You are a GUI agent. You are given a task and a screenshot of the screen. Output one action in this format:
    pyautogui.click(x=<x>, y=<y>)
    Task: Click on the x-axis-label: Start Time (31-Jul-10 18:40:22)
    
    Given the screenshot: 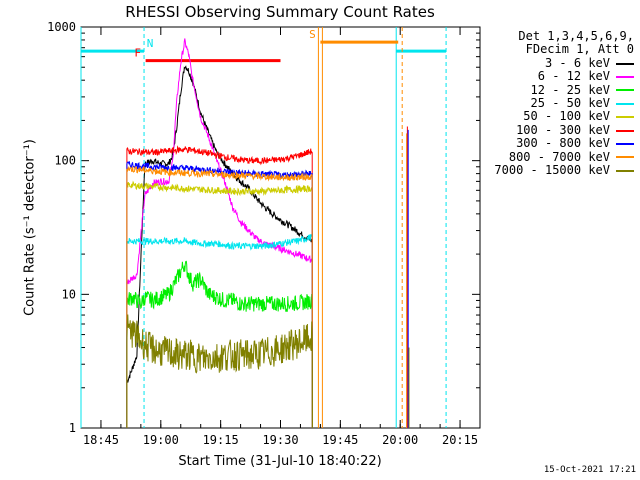 What is the action you would take?
    pyautogui.click(x=280, y=461)
    